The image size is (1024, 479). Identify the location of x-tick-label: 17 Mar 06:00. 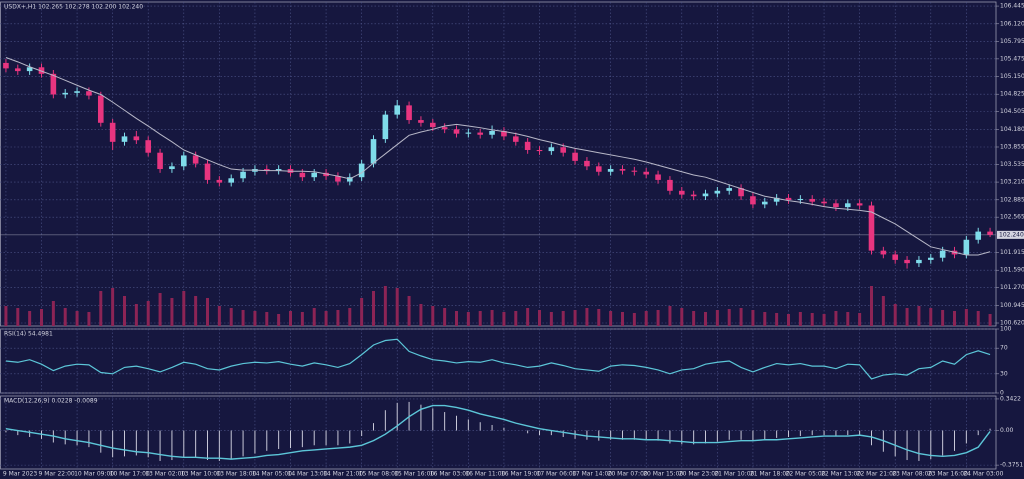
(557, 474).